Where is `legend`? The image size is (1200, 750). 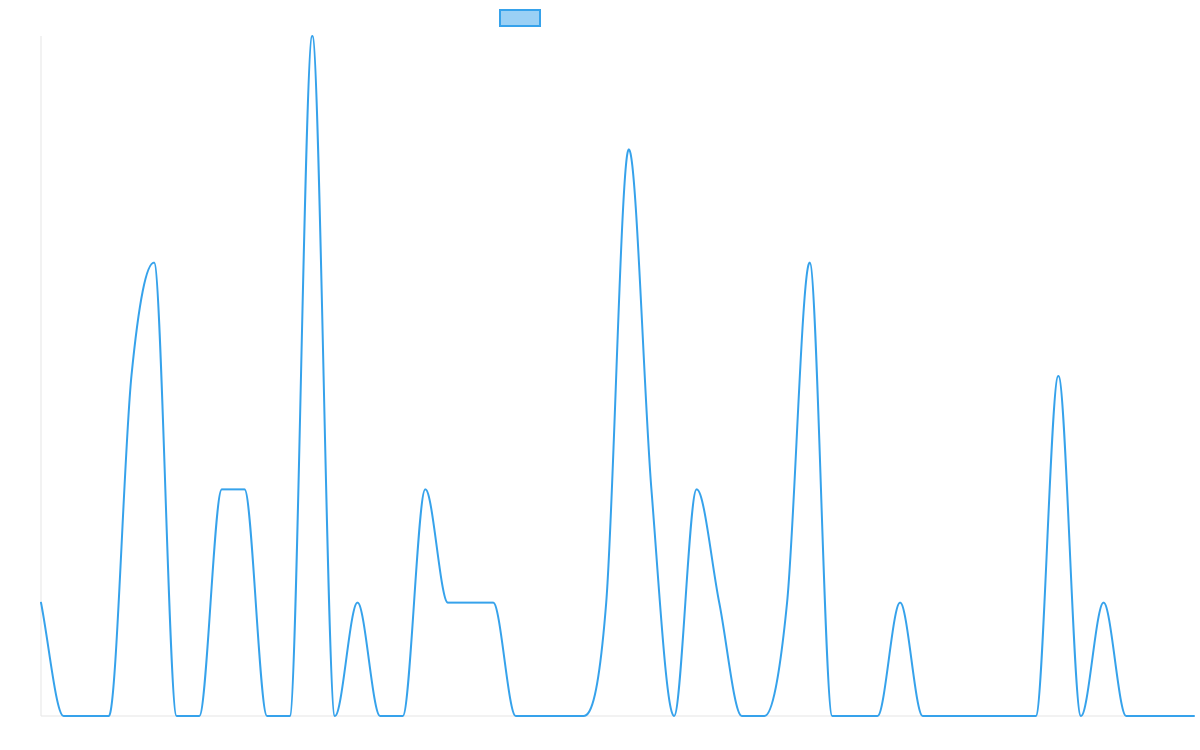 legend is located at coordinates (520, 18).